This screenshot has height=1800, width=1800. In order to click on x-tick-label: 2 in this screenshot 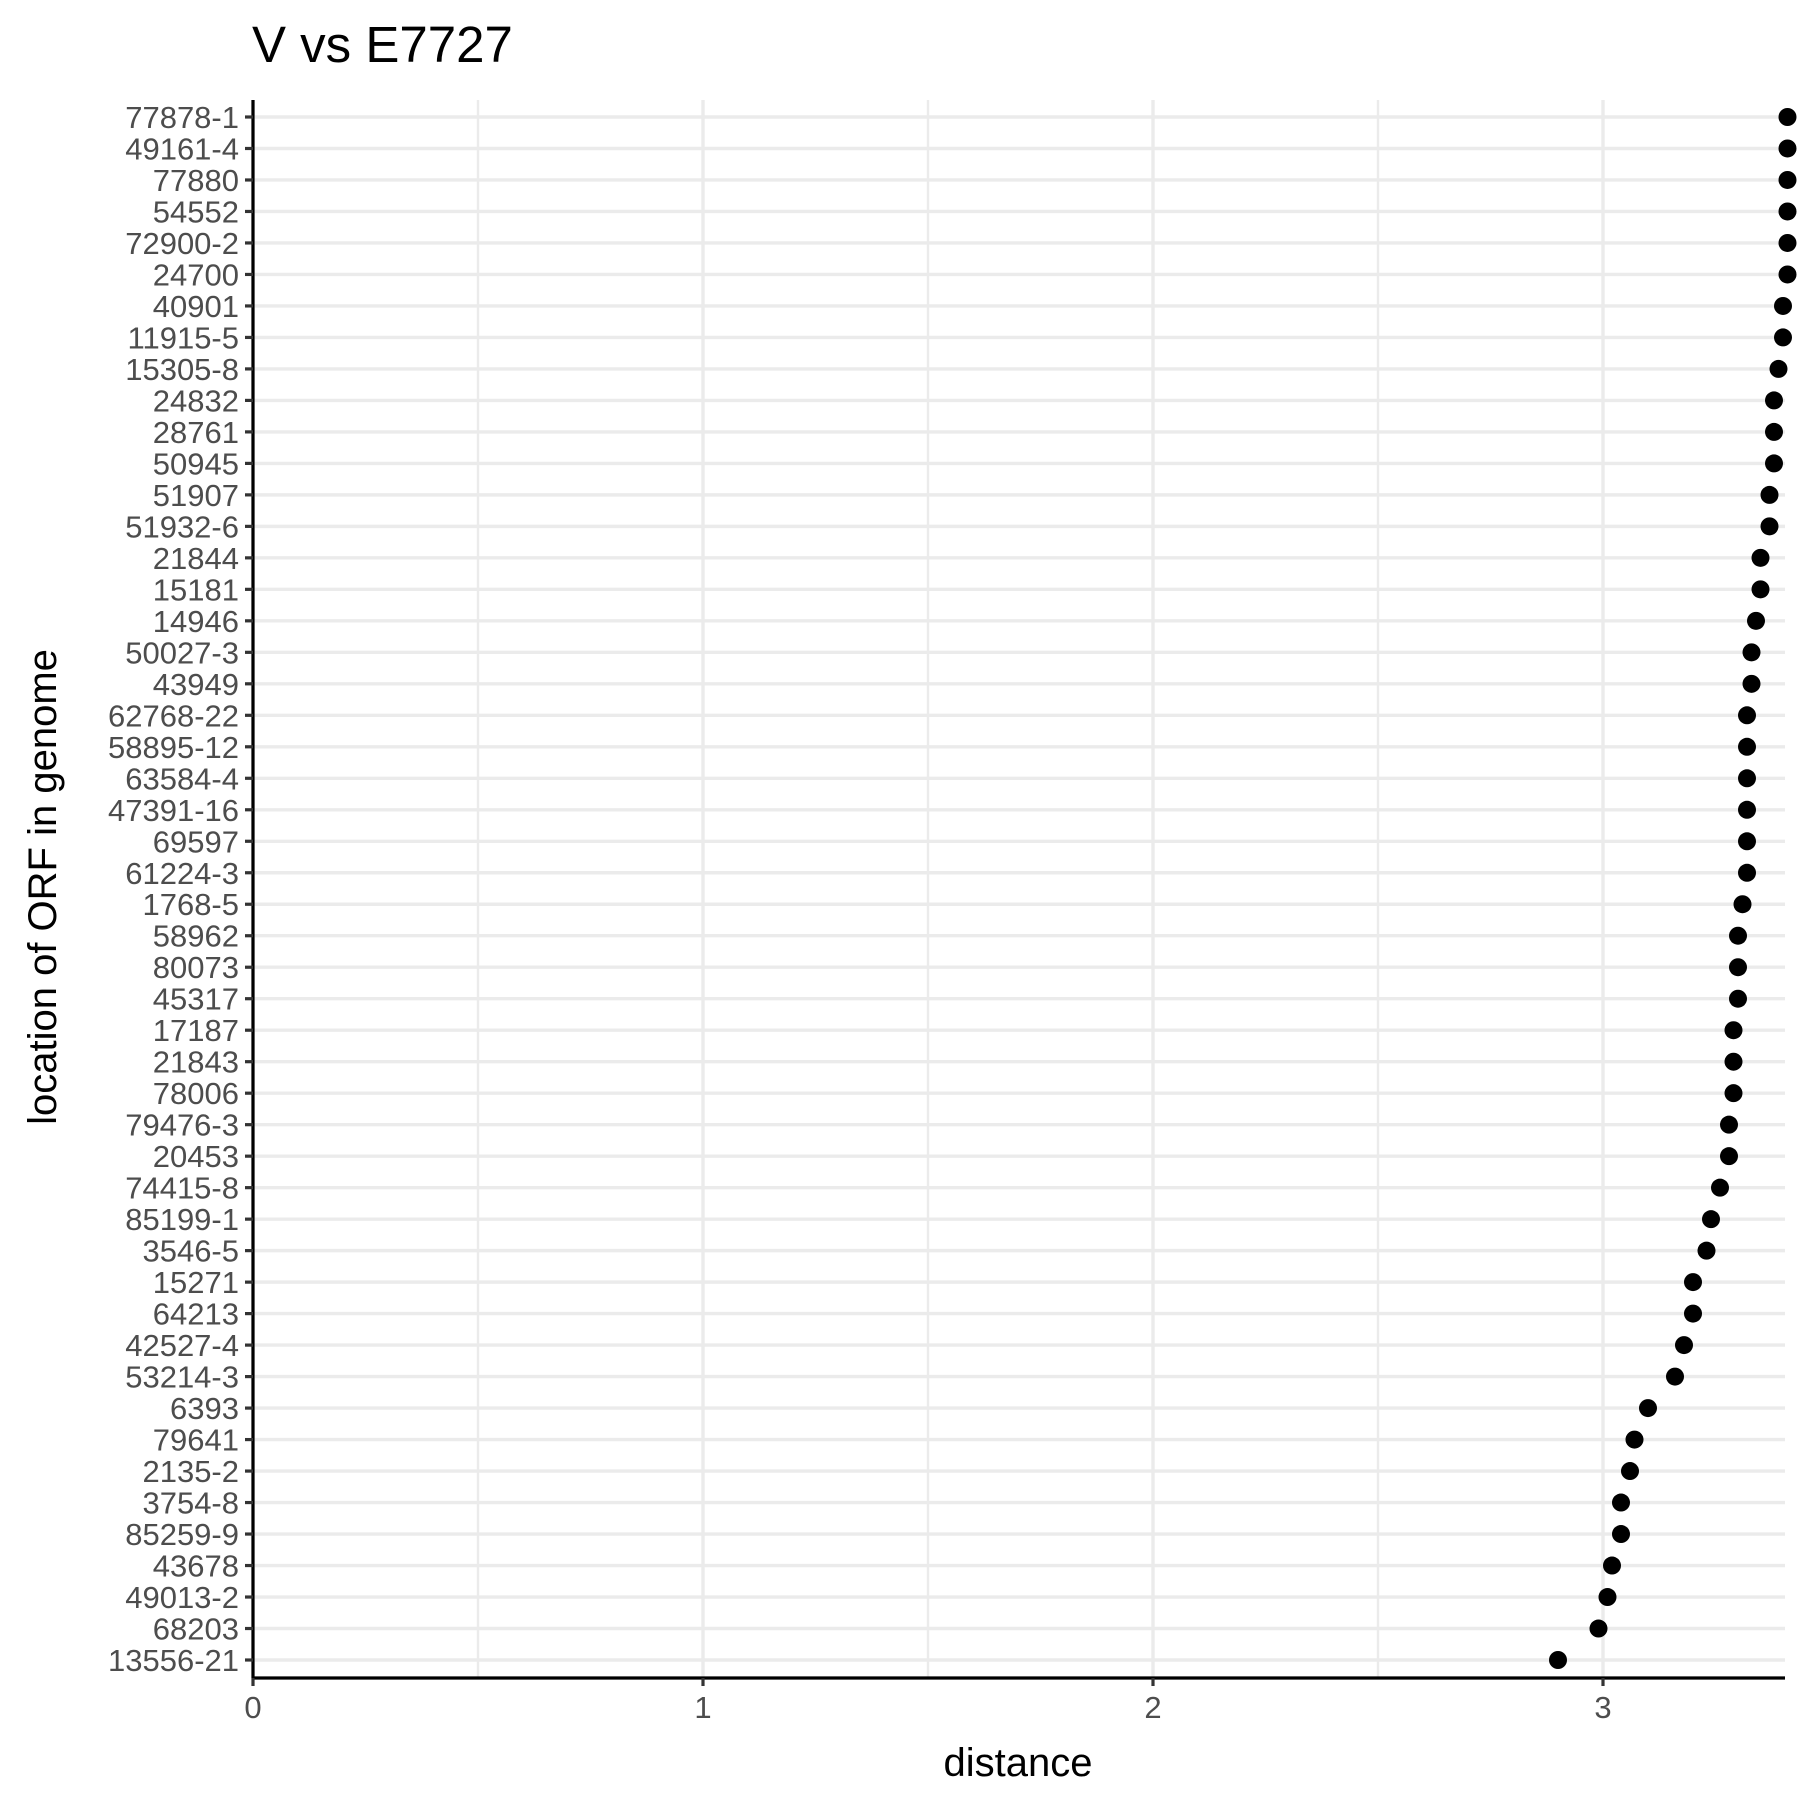, I will do `click(1152, 1707)`.